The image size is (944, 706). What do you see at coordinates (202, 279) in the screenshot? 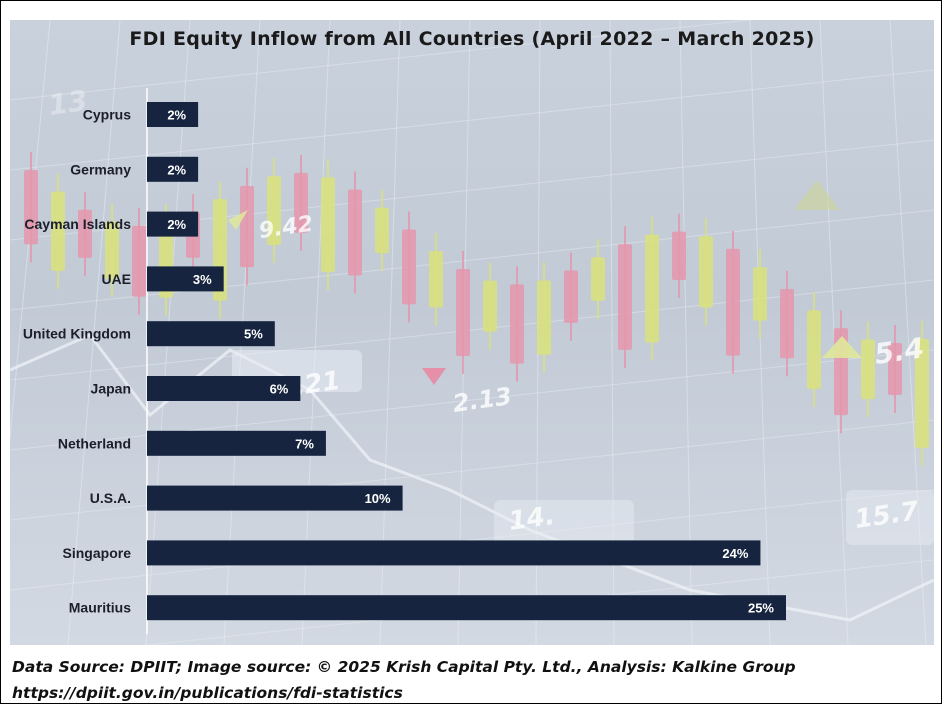
I see `value-label: 3%` at bounding box center [202, 279].